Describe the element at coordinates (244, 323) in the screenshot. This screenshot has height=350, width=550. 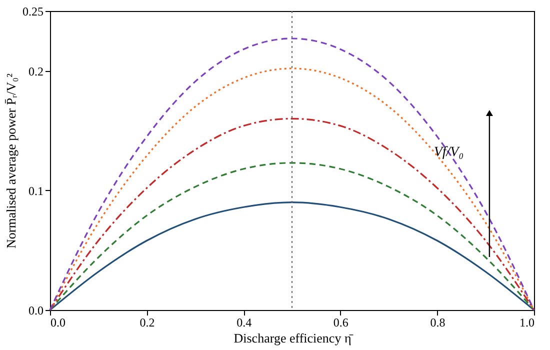
I see `x-tick-label: 0.4` at that location.